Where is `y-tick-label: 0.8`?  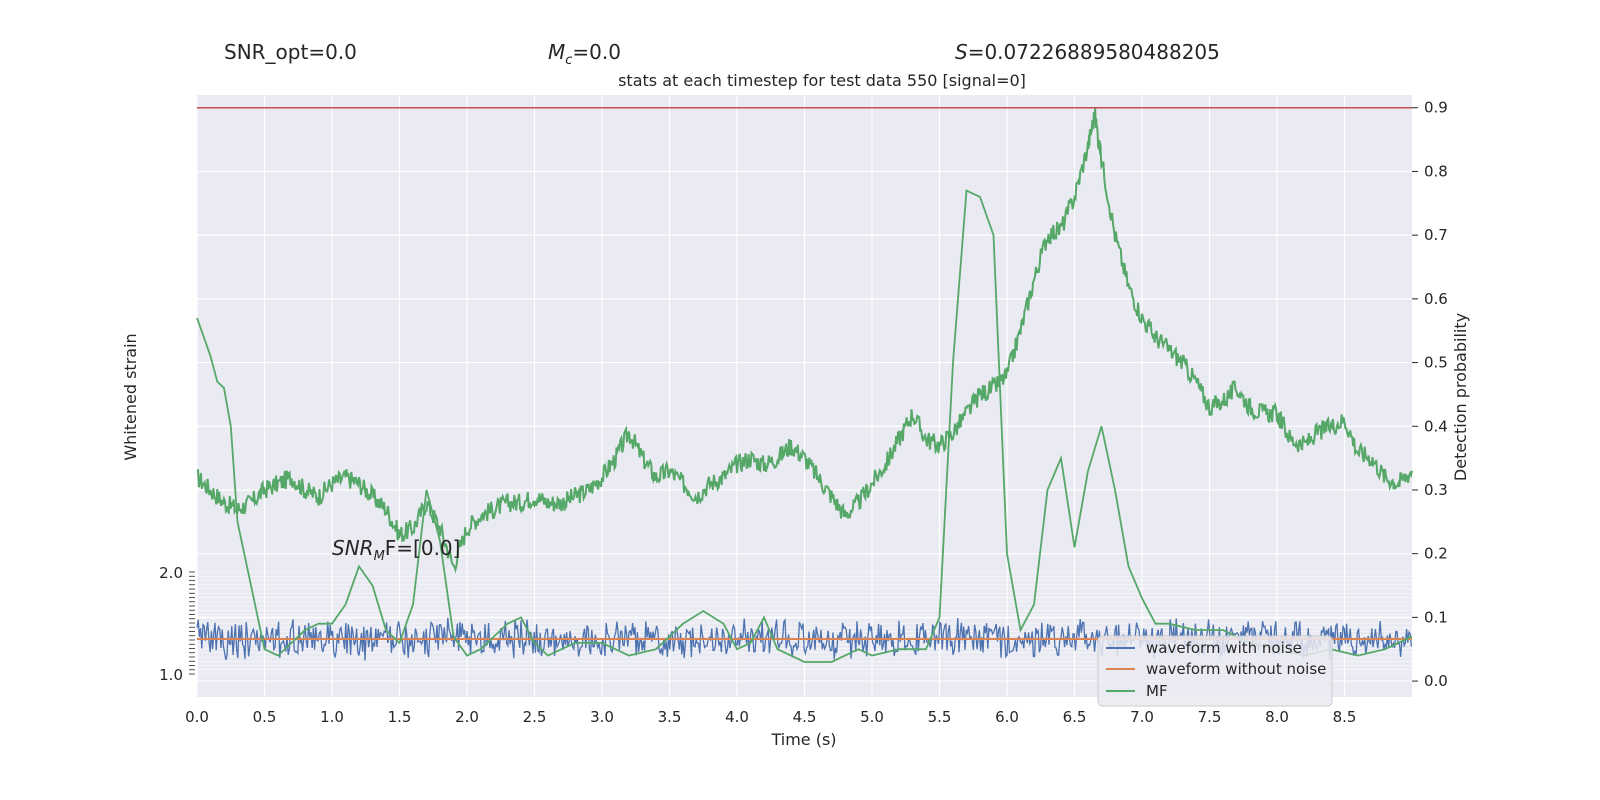
y-tick-label: 0.8 is located at coordinates (1436, 171).